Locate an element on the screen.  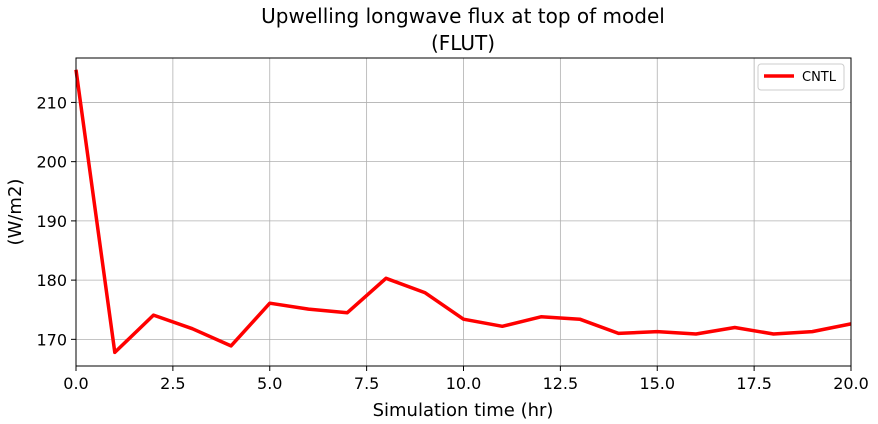
x-tick-label: 17.5 is located at coordinates (754, 383).